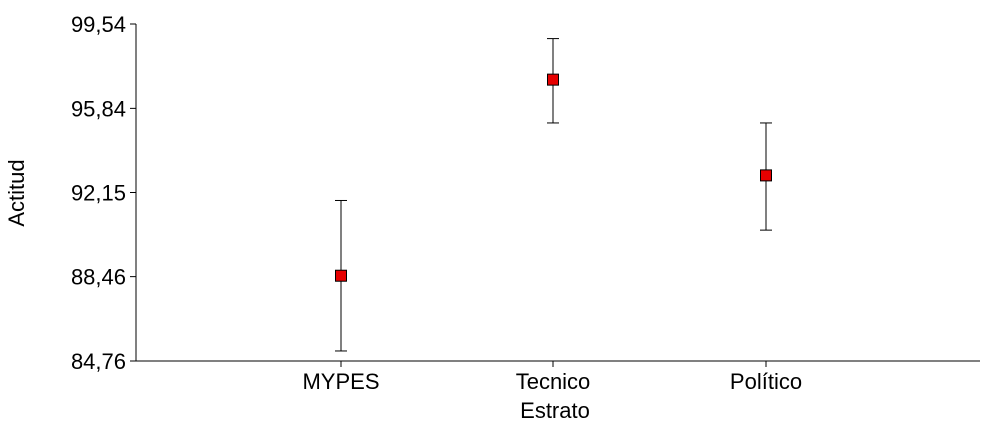 The height and width of the screenshot is (432, 984). I want to click on x-tick-label: Tecnico, so click(553, 381).